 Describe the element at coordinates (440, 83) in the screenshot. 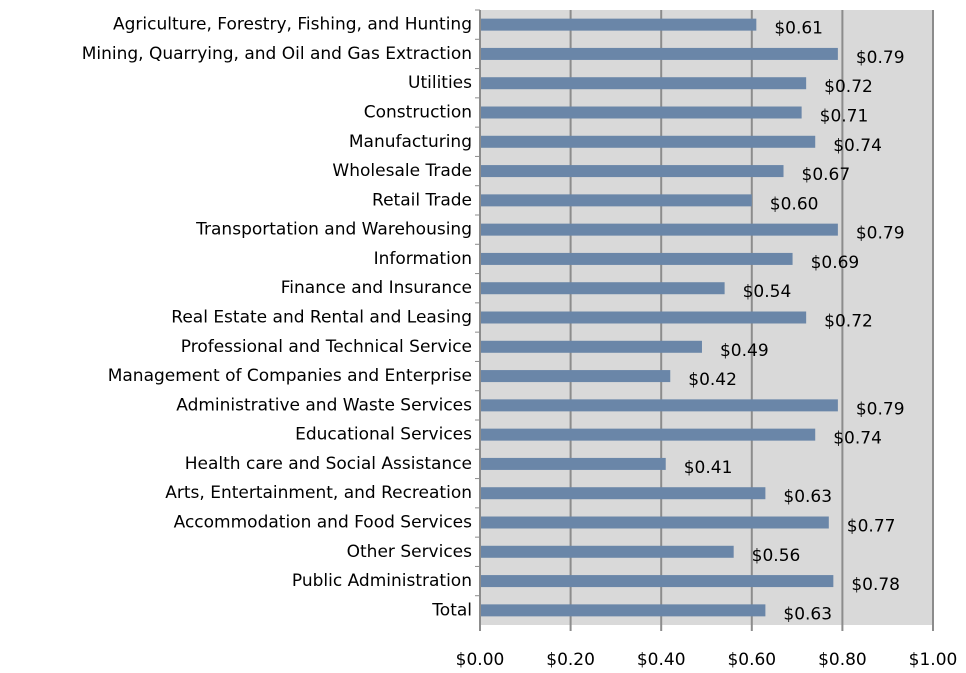

I see `y-tick-label: Utilities` at that location.